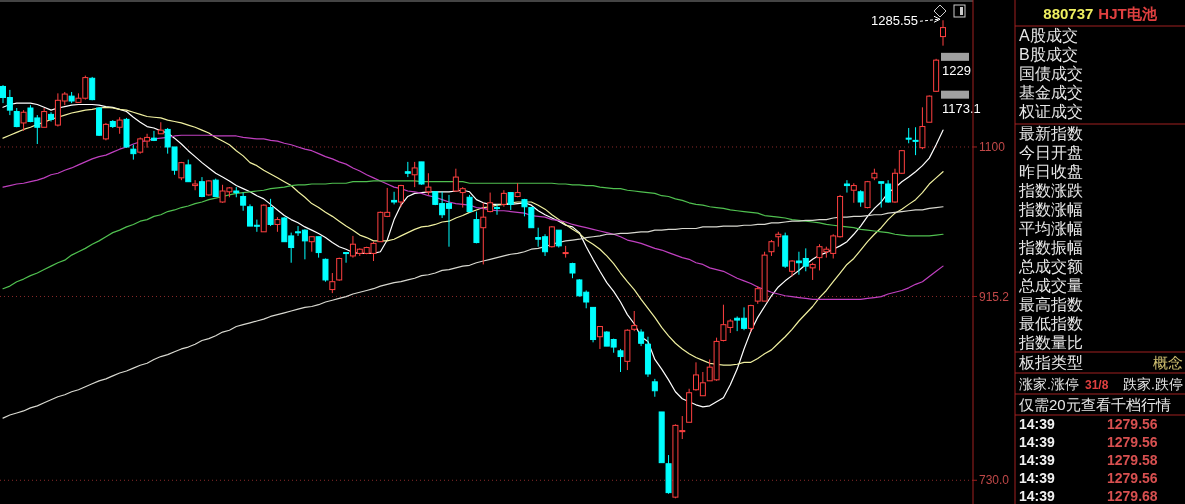 Image resolution: width=1185 pixels, height=504 pixels. Describe the element at coordinates (1050, 111) in the screenshot. I see `text: 权证成交` at that location.